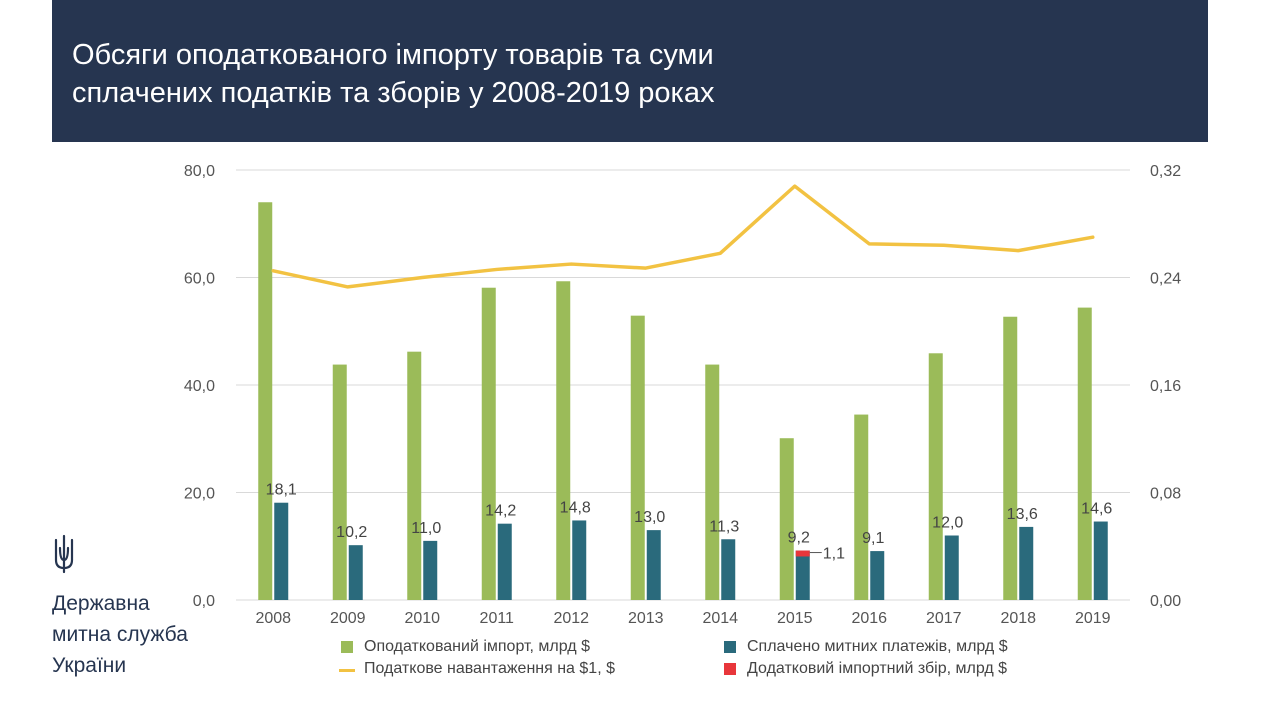 This screenshot has width=1280, height=720. Describe the element at coordinates (1165, 601) in the screenshot. I see `y2-tick-label: 0,00` at that location.